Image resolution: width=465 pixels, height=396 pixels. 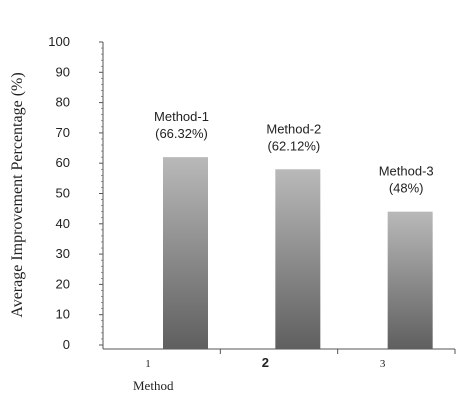 I want to click on y-tick-label: 70, so click(x=63, y=132).